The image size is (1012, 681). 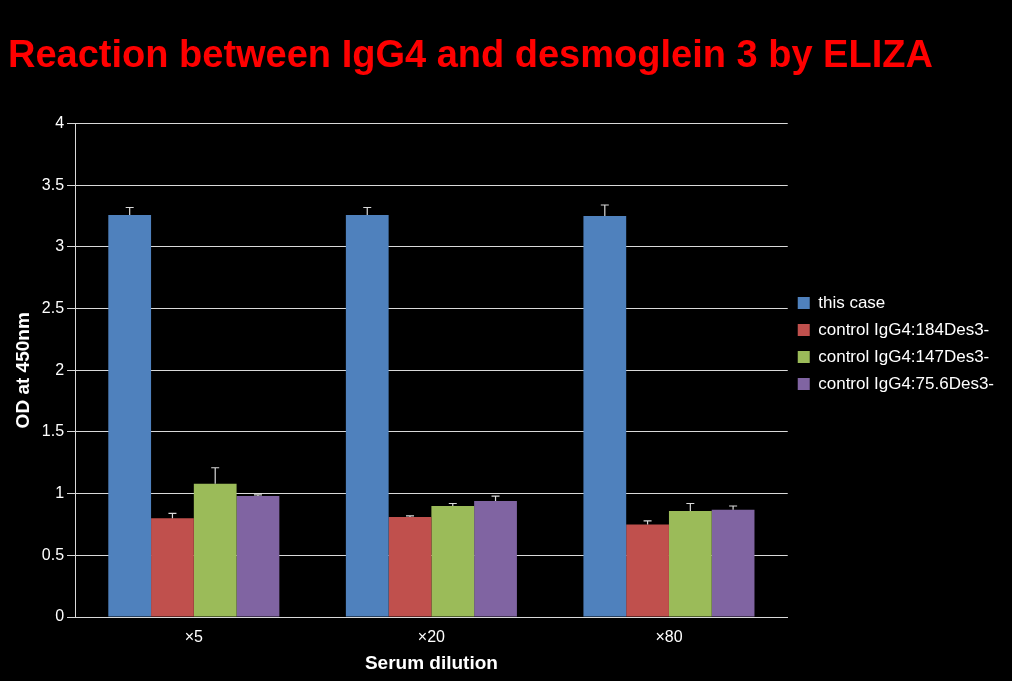 What do you see at coordinates (431, 662) in the screenshot?
I see `x-axis-title: Serum dilution` at bounding box center [431, 662].